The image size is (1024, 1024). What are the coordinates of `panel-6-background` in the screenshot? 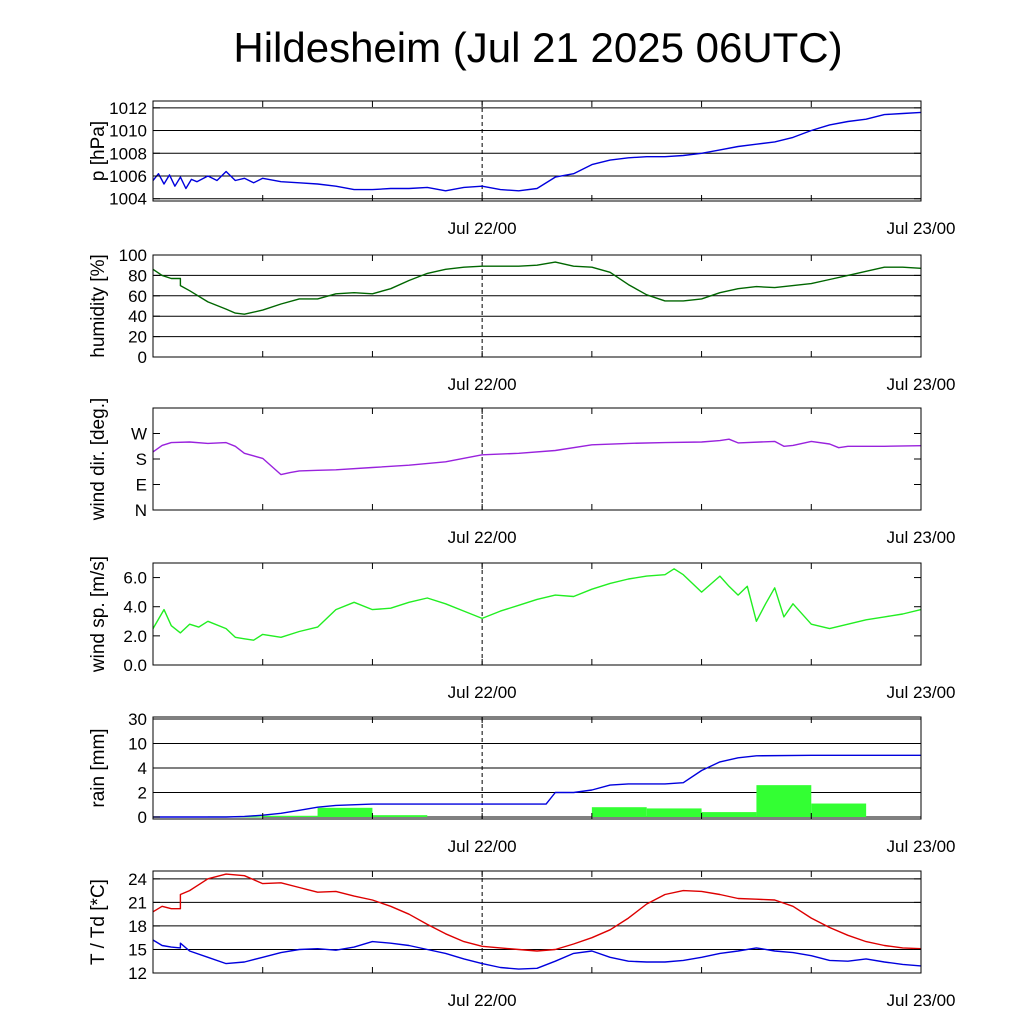 It's located at (537, 922).